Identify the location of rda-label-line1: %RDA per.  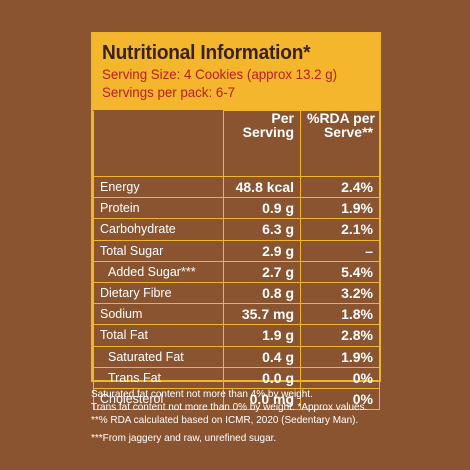
(341, 118).